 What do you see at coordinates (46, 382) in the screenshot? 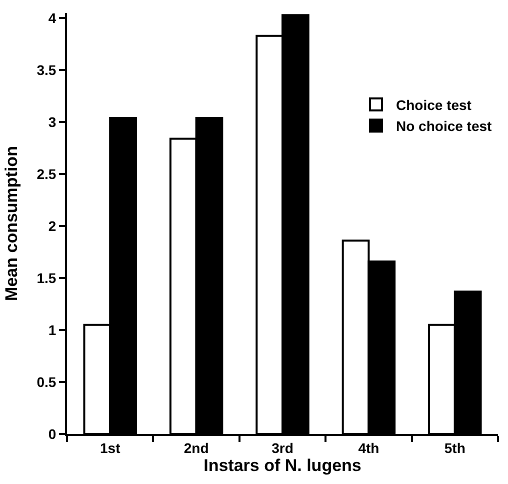
I see `y-tick-label: 0.5` at bounding box center [46, 382].